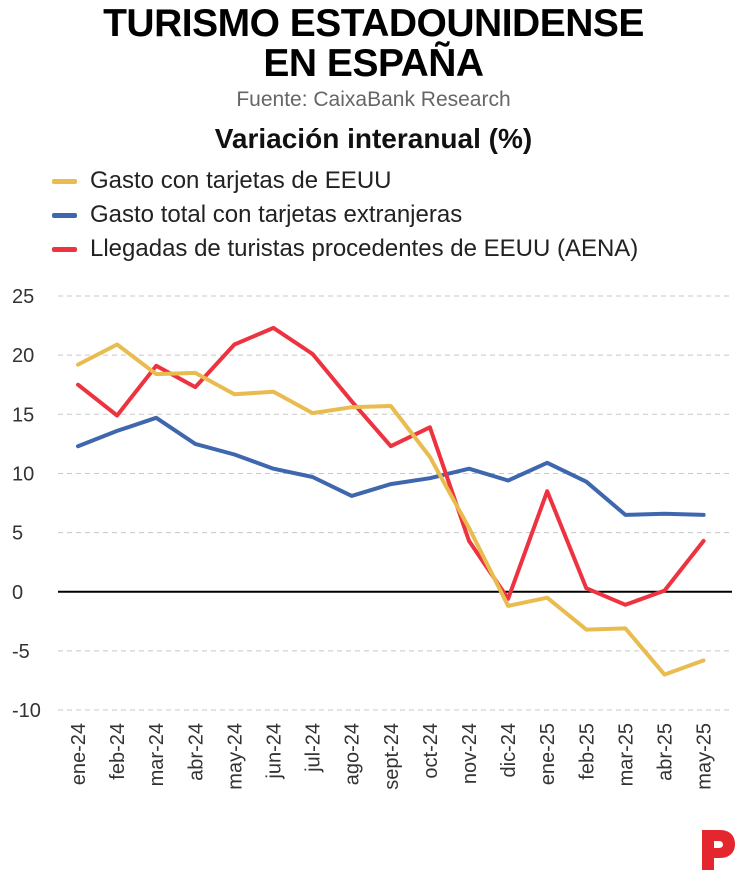 The width and height of the screenshot is (747, 882). What do you see at coordinates (17, 593) in the screenshot?
I see `y-tick-label: 0` at bounding box center [17, 593].